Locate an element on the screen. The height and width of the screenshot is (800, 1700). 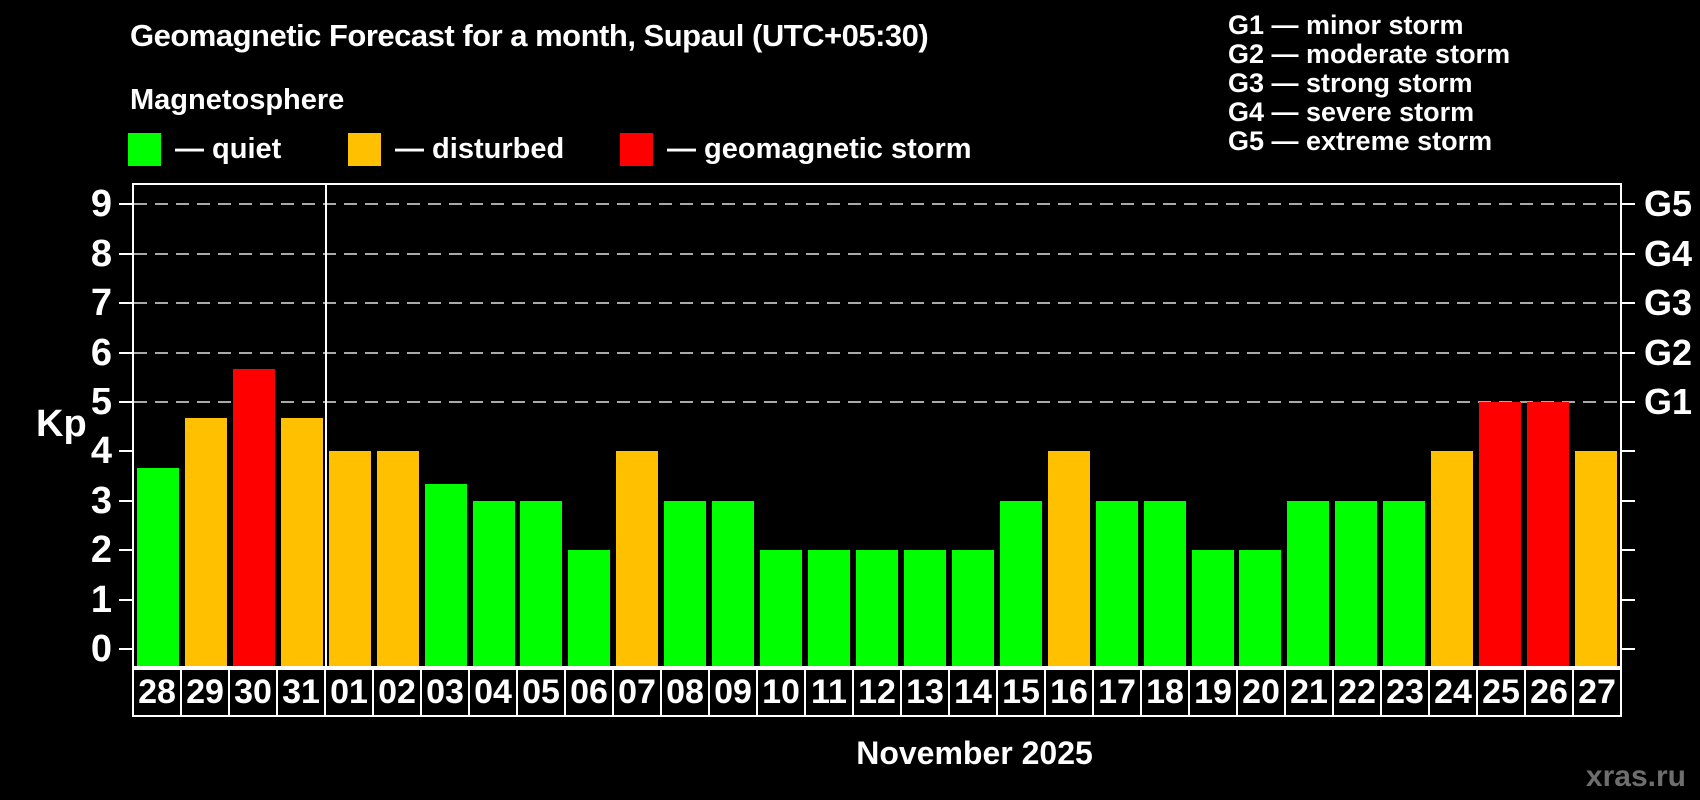
date-cell-18: 18 is located at coordinates (1164, 692).